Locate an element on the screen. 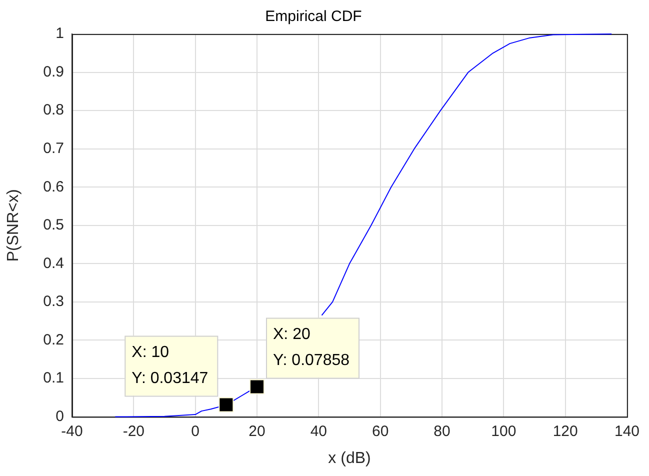 This screenshot has height=476, width=649. x-tick-label: 40 is located at coordinates (319, 431).